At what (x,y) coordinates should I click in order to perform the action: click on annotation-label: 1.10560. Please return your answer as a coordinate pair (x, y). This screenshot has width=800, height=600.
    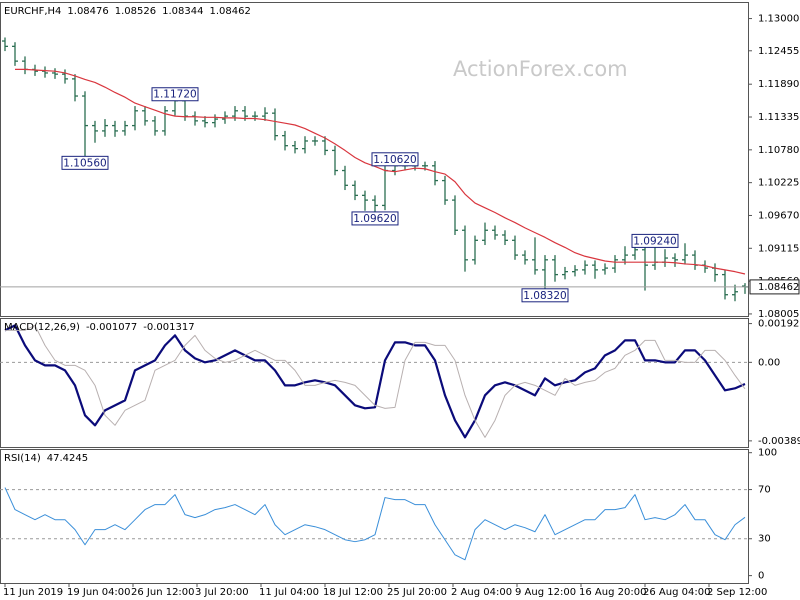
    Looking at the image, I should click on (84, 163).